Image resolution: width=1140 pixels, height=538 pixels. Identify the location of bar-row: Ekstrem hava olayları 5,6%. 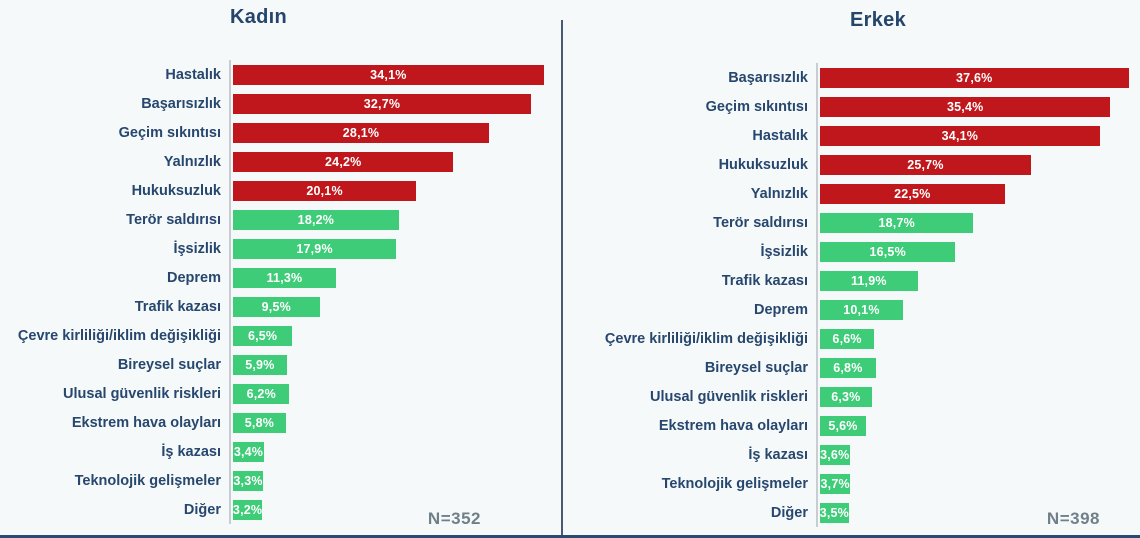
(851, 425).